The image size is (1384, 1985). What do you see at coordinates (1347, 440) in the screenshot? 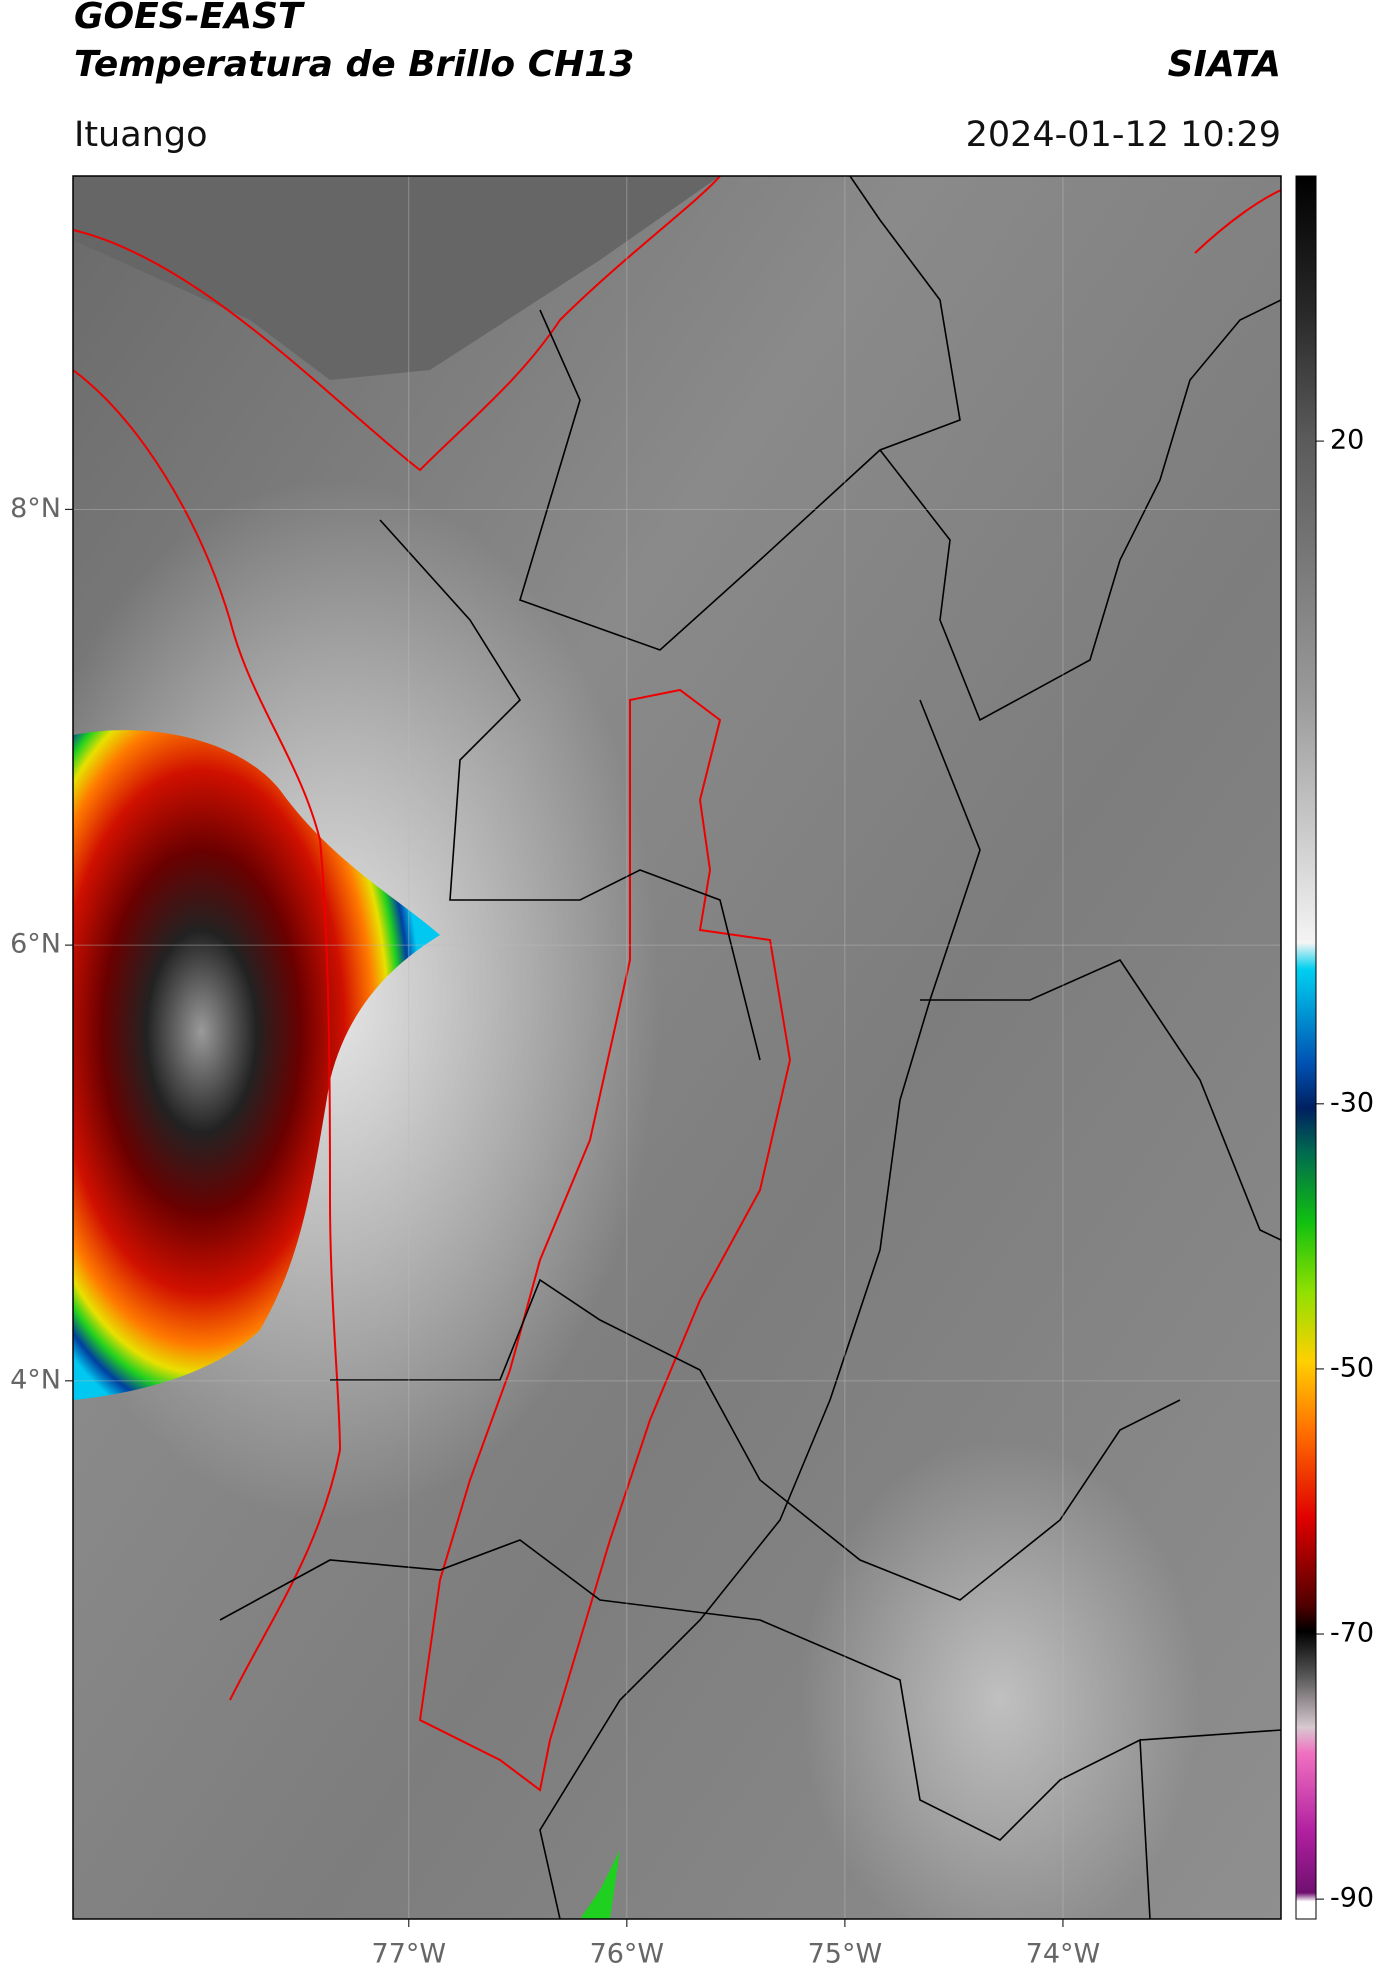
I see `colorbar-tick-label: 20` at bounding box center [1347, 440].